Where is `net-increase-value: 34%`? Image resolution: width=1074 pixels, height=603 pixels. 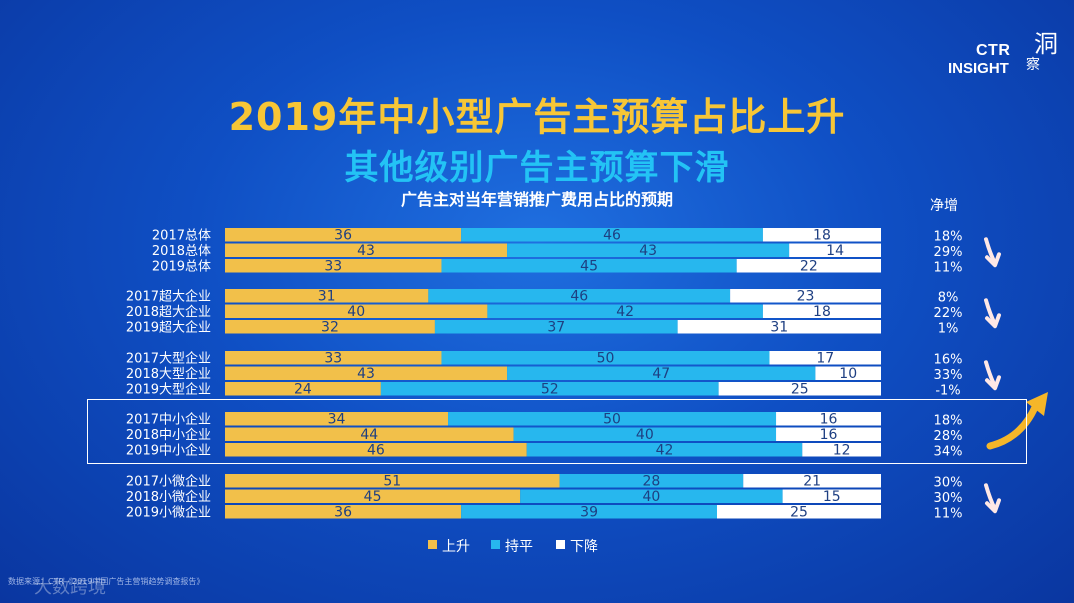 net-increase-value: 34% is located at coordinates (948, 452).